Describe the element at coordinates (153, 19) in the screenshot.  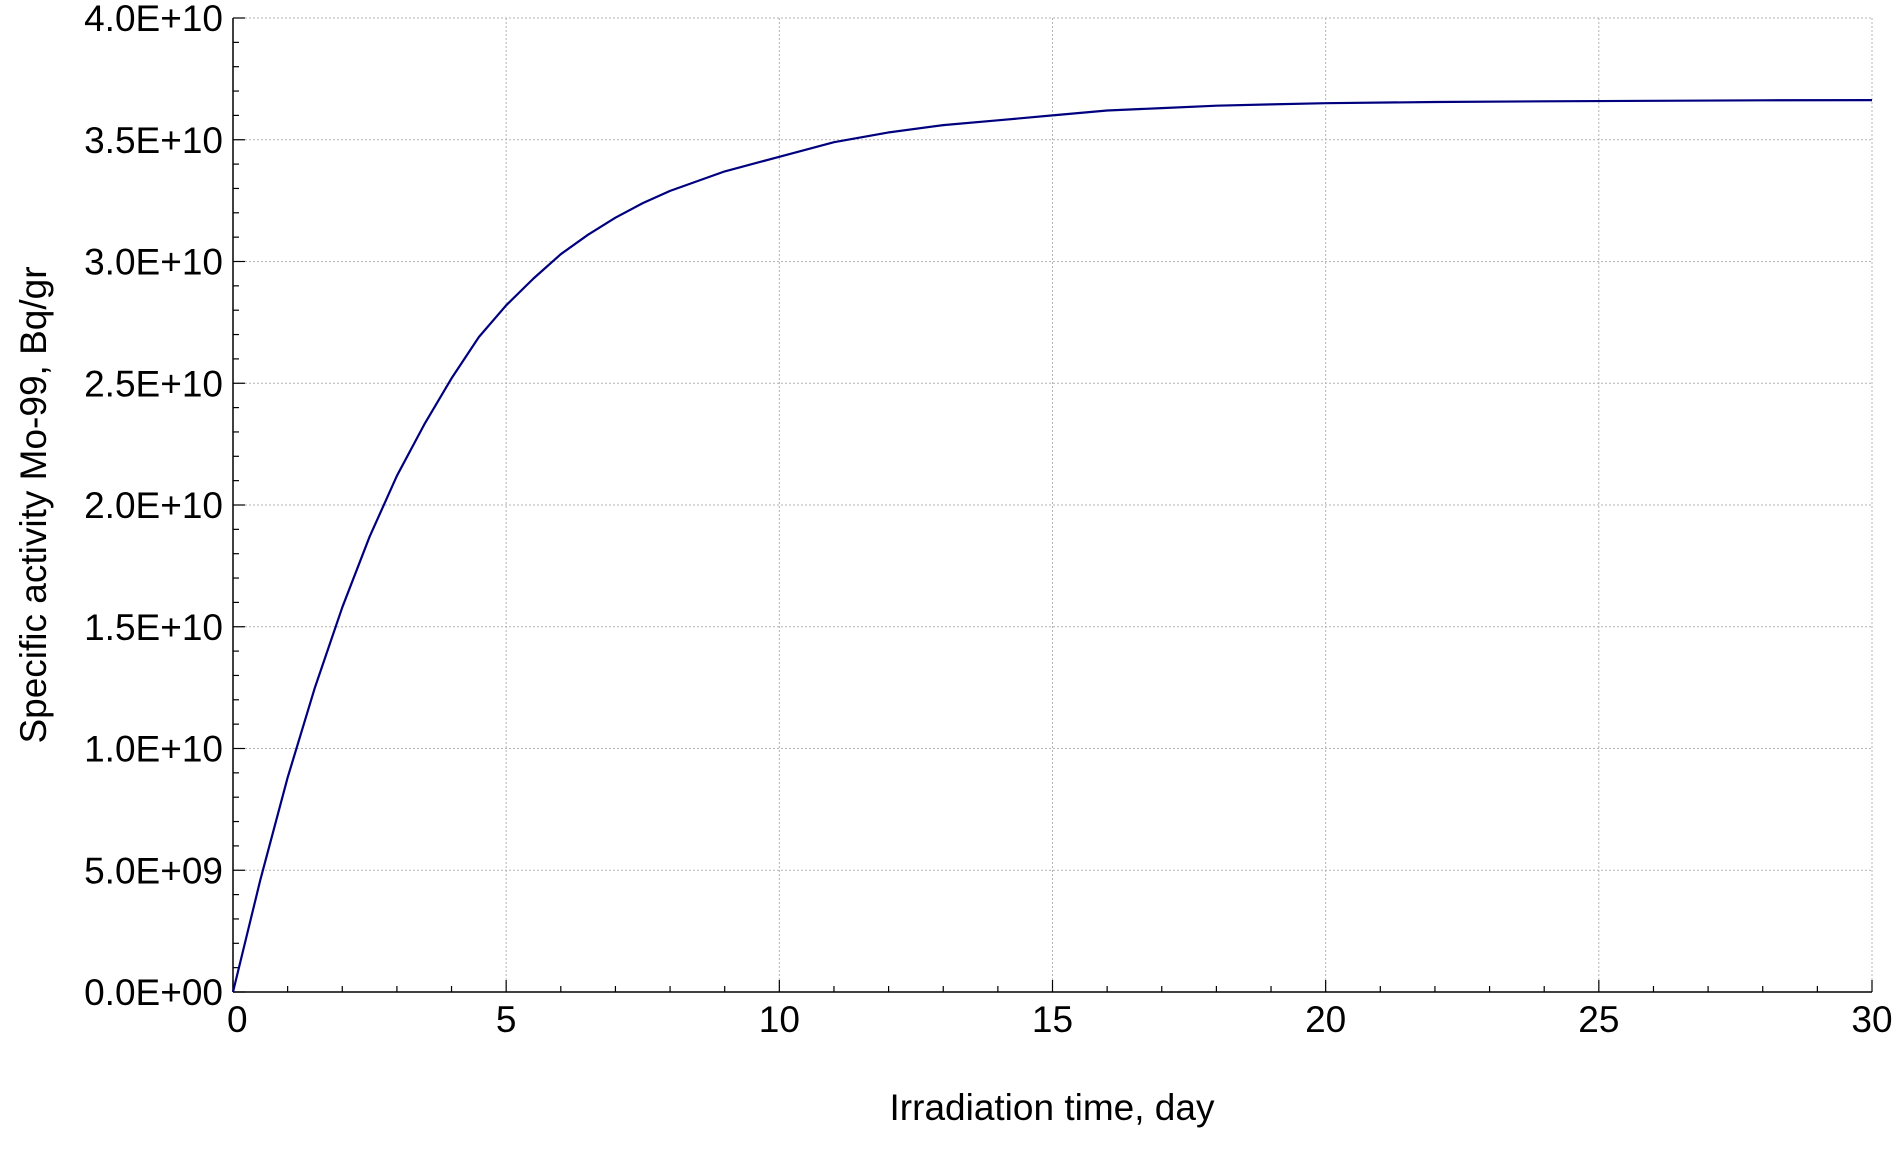
I see `y-tick-label: 4.0E+10` at that location.